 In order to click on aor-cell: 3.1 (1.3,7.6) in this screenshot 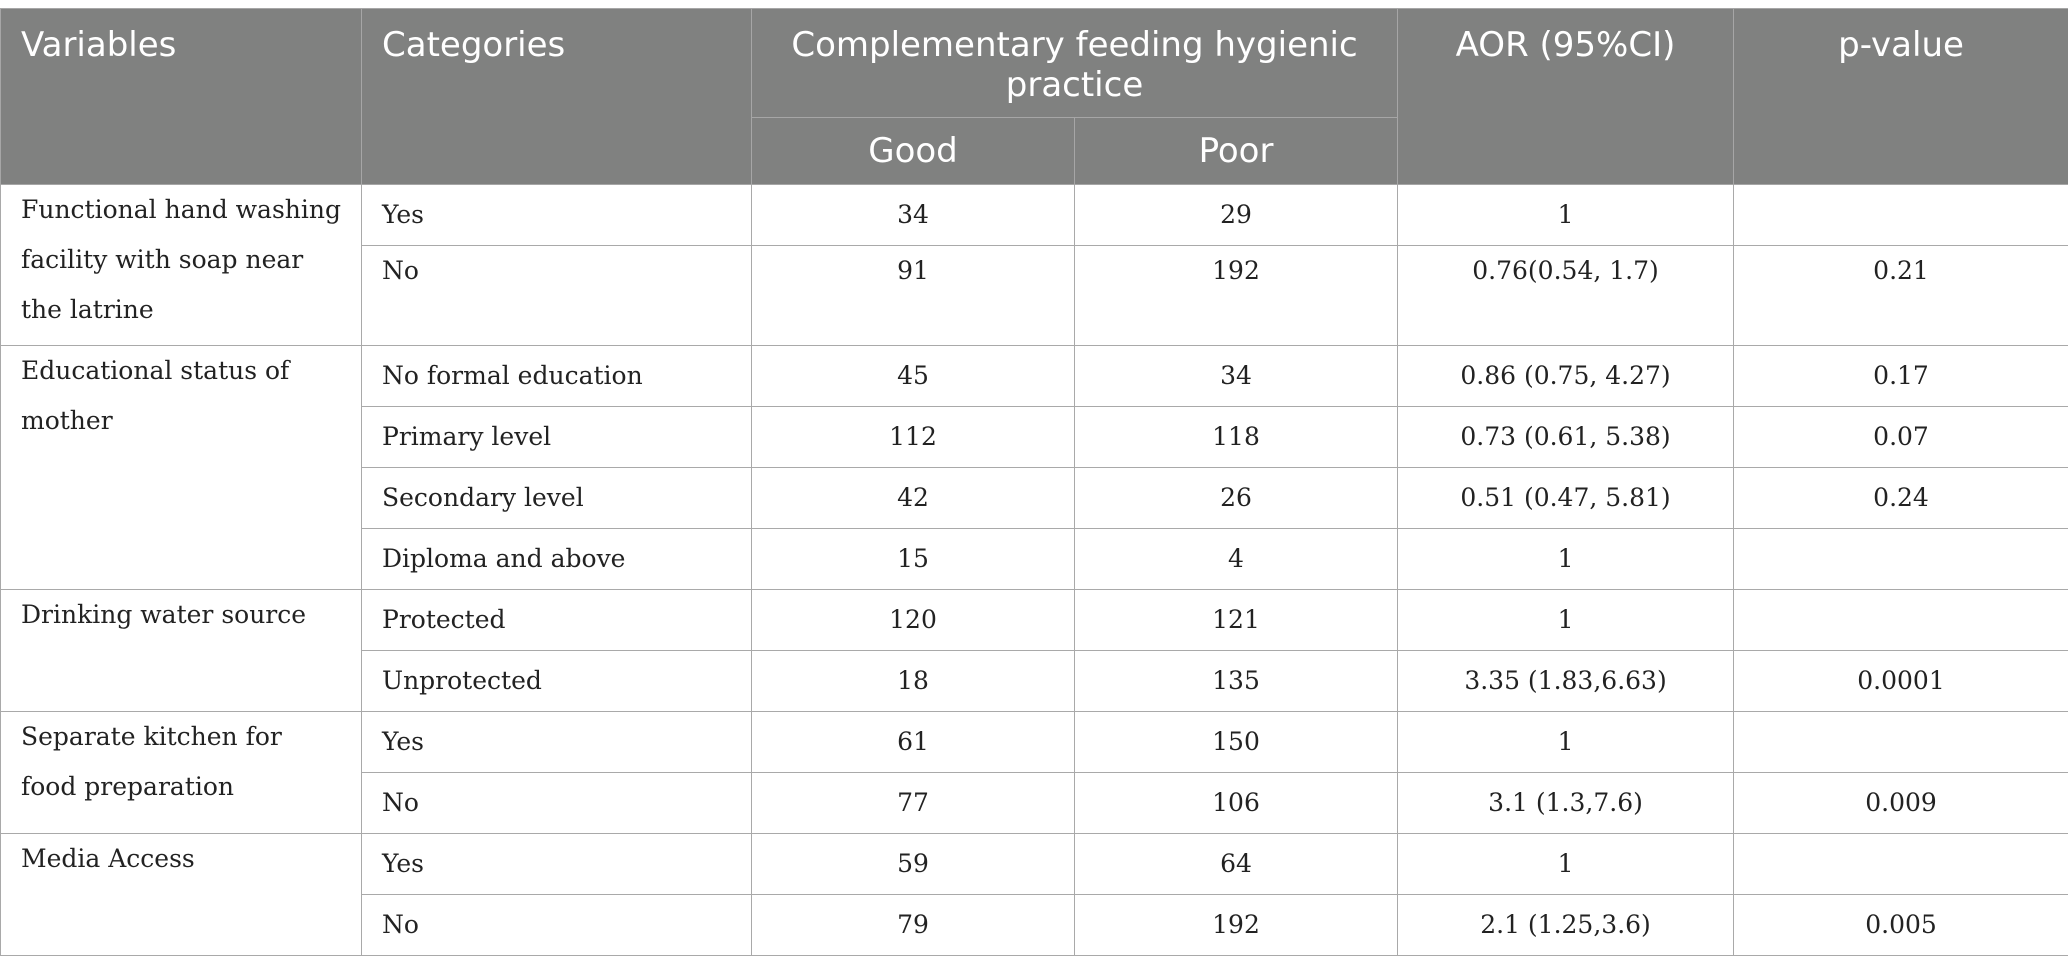, I will do `click(1566, 803)`.